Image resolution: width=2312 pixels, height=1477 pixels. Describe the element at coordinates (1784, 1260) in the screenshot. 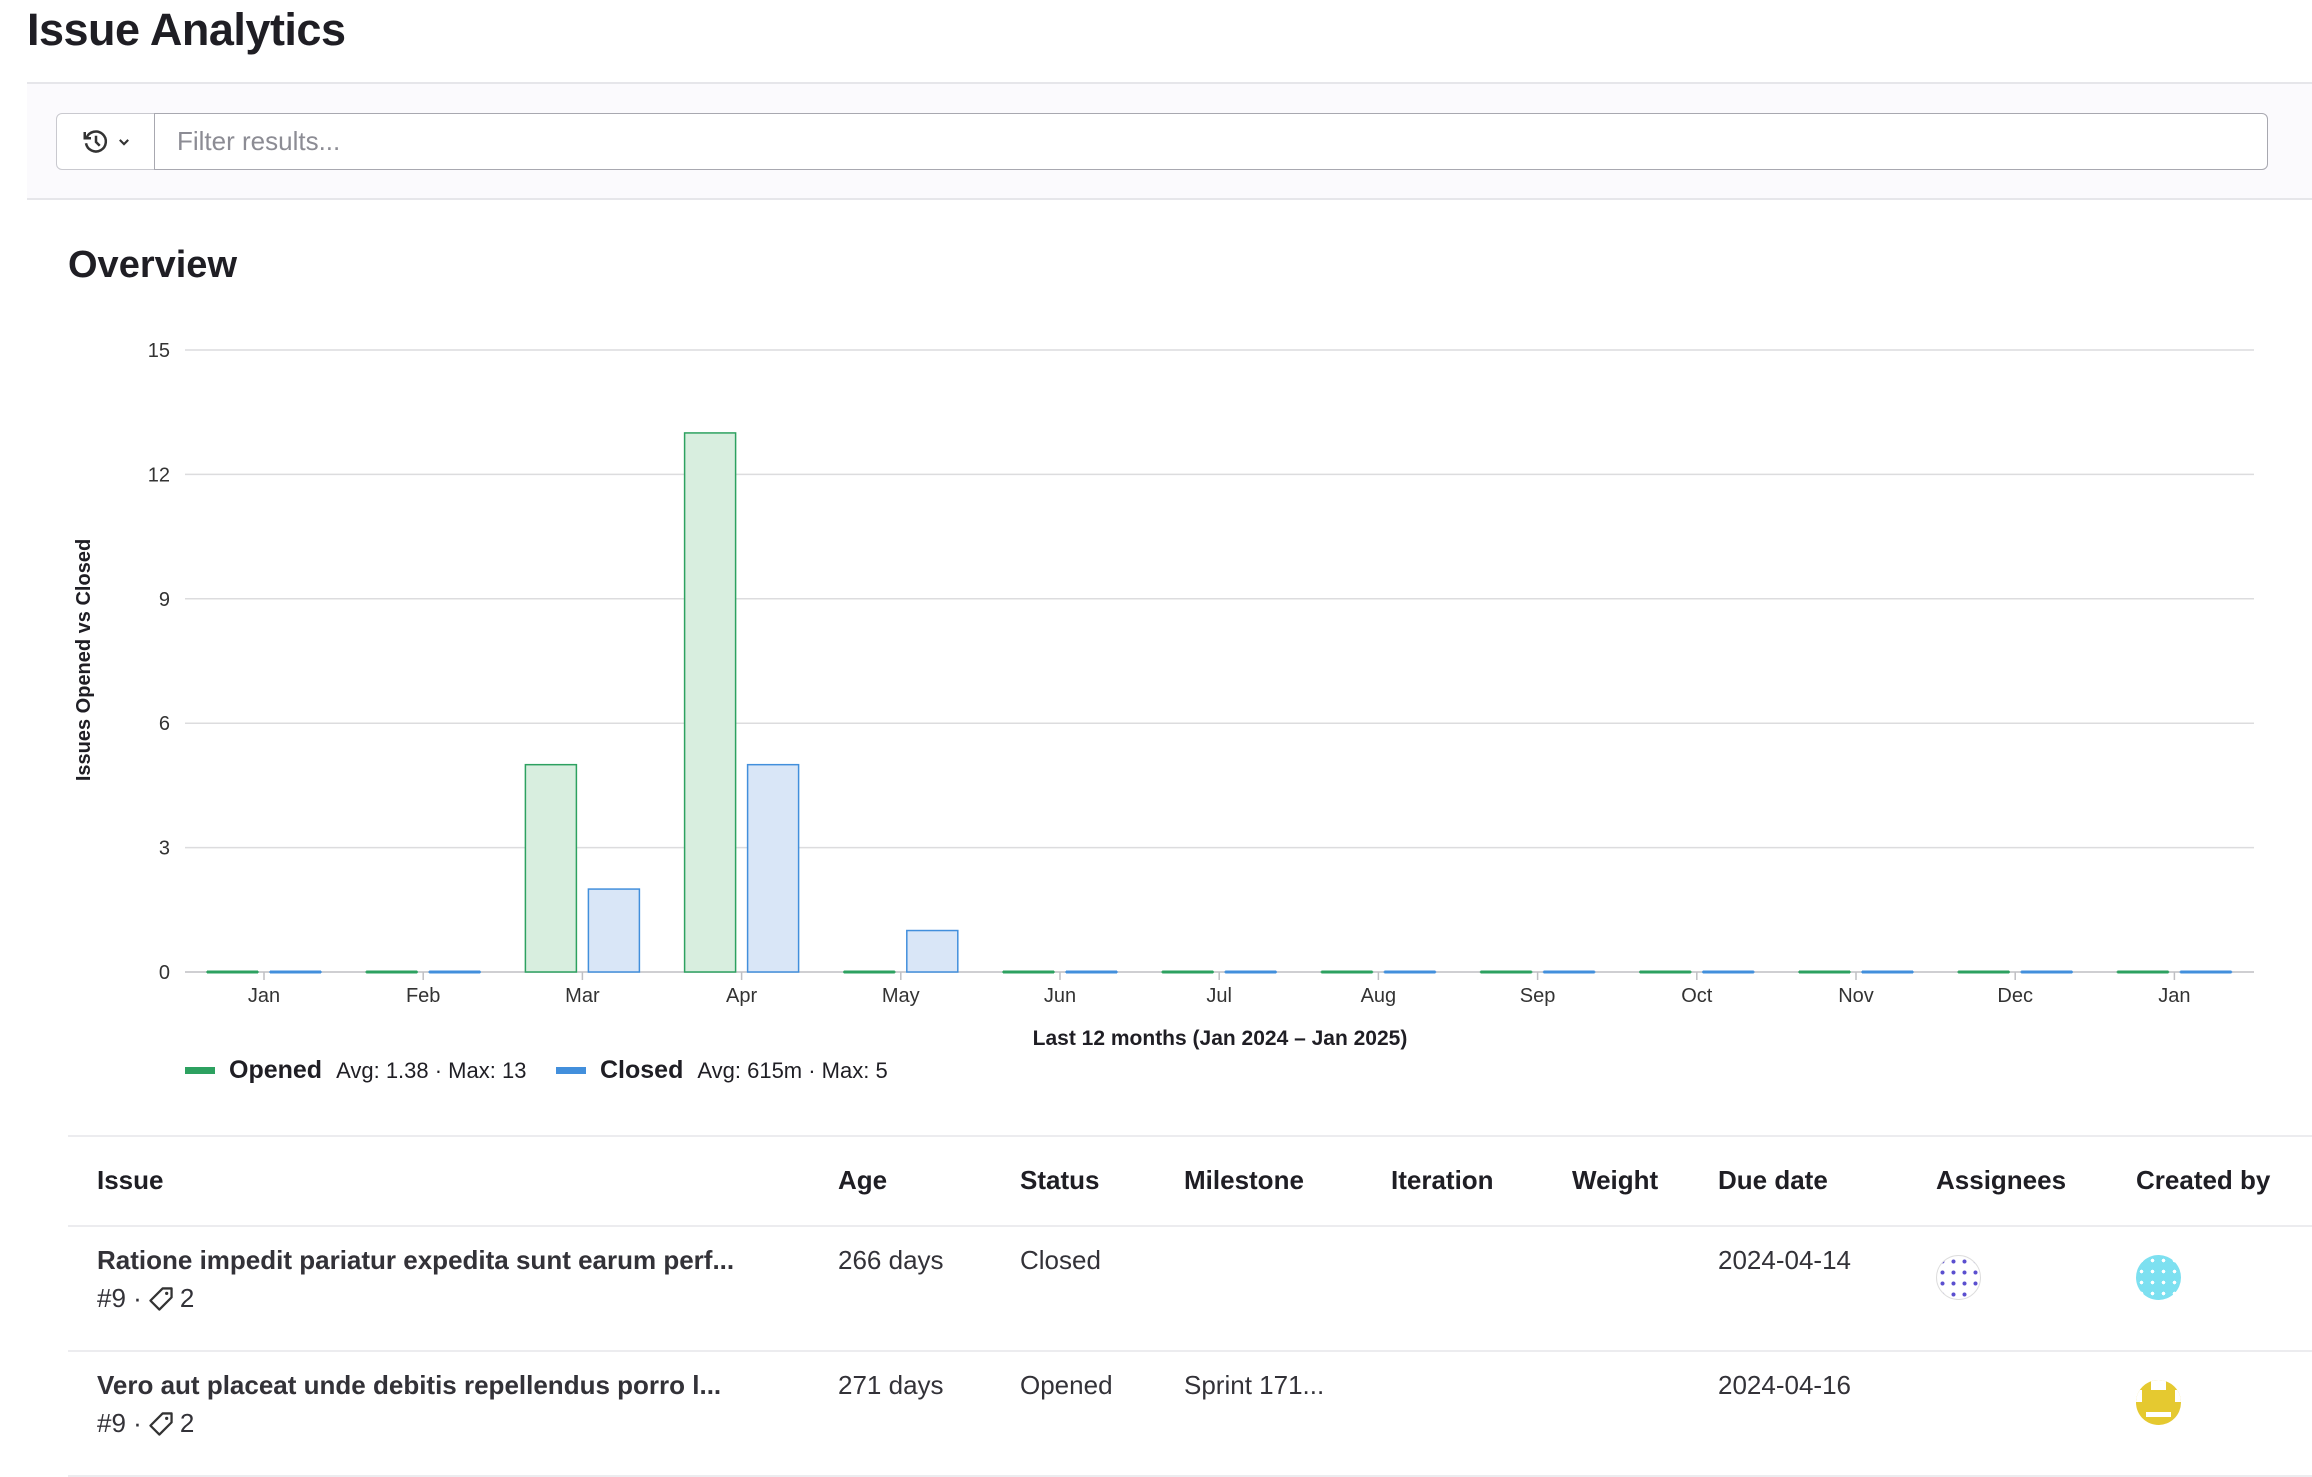

I see `issue-due-date: 2024-04-14` at that location.